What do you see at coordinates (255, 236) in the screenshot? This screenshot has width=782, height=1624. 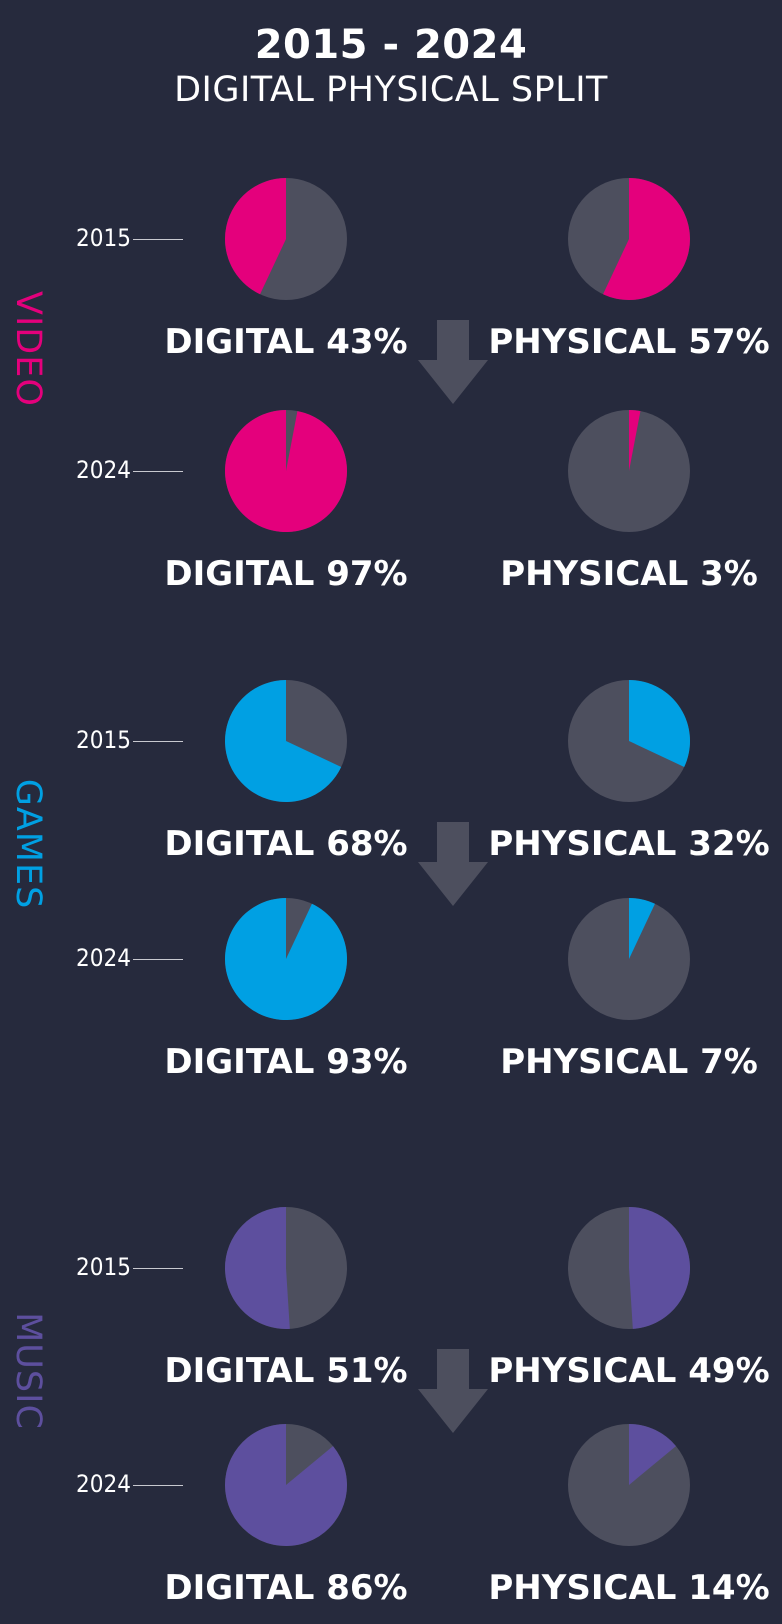 I see `pie-digital-video-2015-value-slice` at bounding box center [255, 236].